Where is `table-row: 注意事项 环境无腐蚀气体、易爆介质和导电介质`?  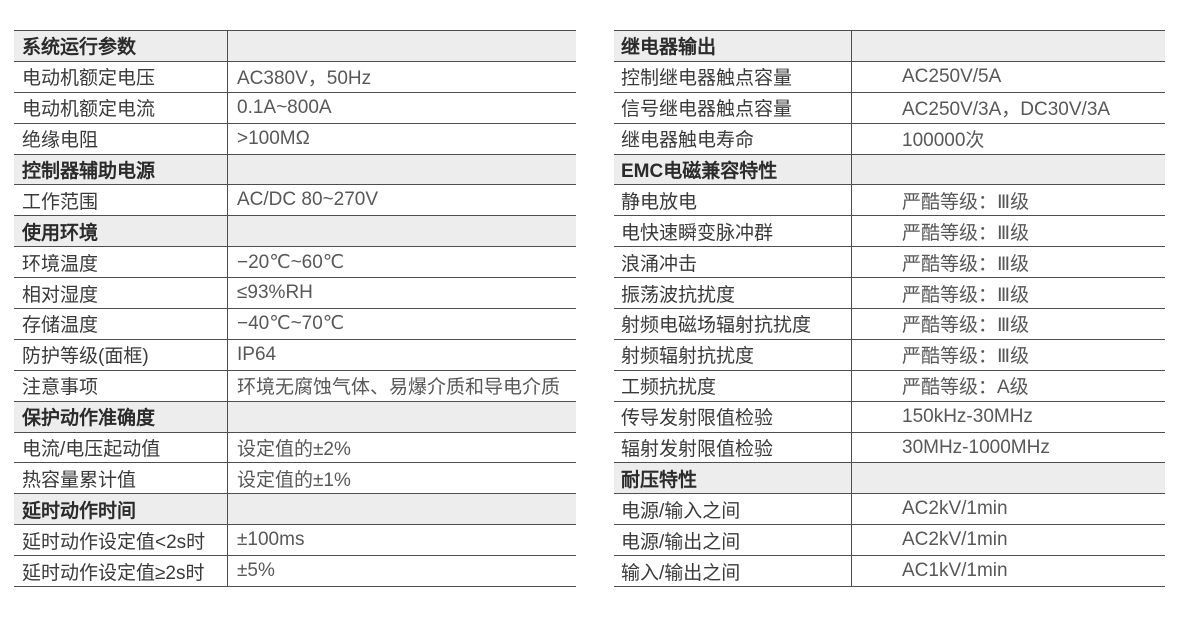 table-row: 注意事项 环境无腐蚀气体、易爆介质和导电介质 is located at coordinates (295, 386).